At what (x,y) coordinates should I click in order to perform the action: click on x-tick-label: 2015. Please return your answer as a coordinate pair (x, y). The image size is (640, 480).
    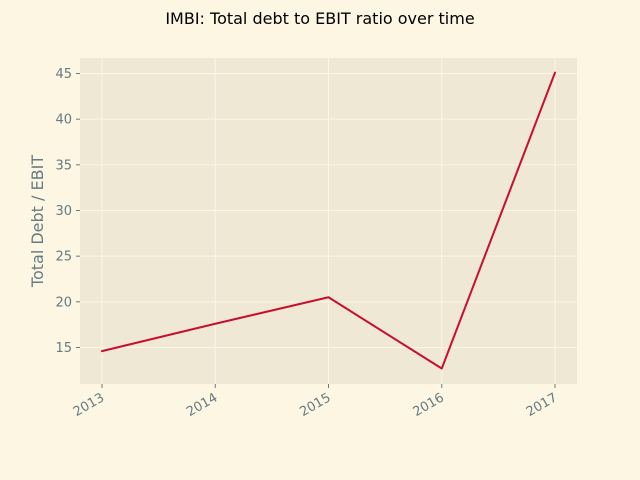
    Looking at the image, I should click on (315, 405).